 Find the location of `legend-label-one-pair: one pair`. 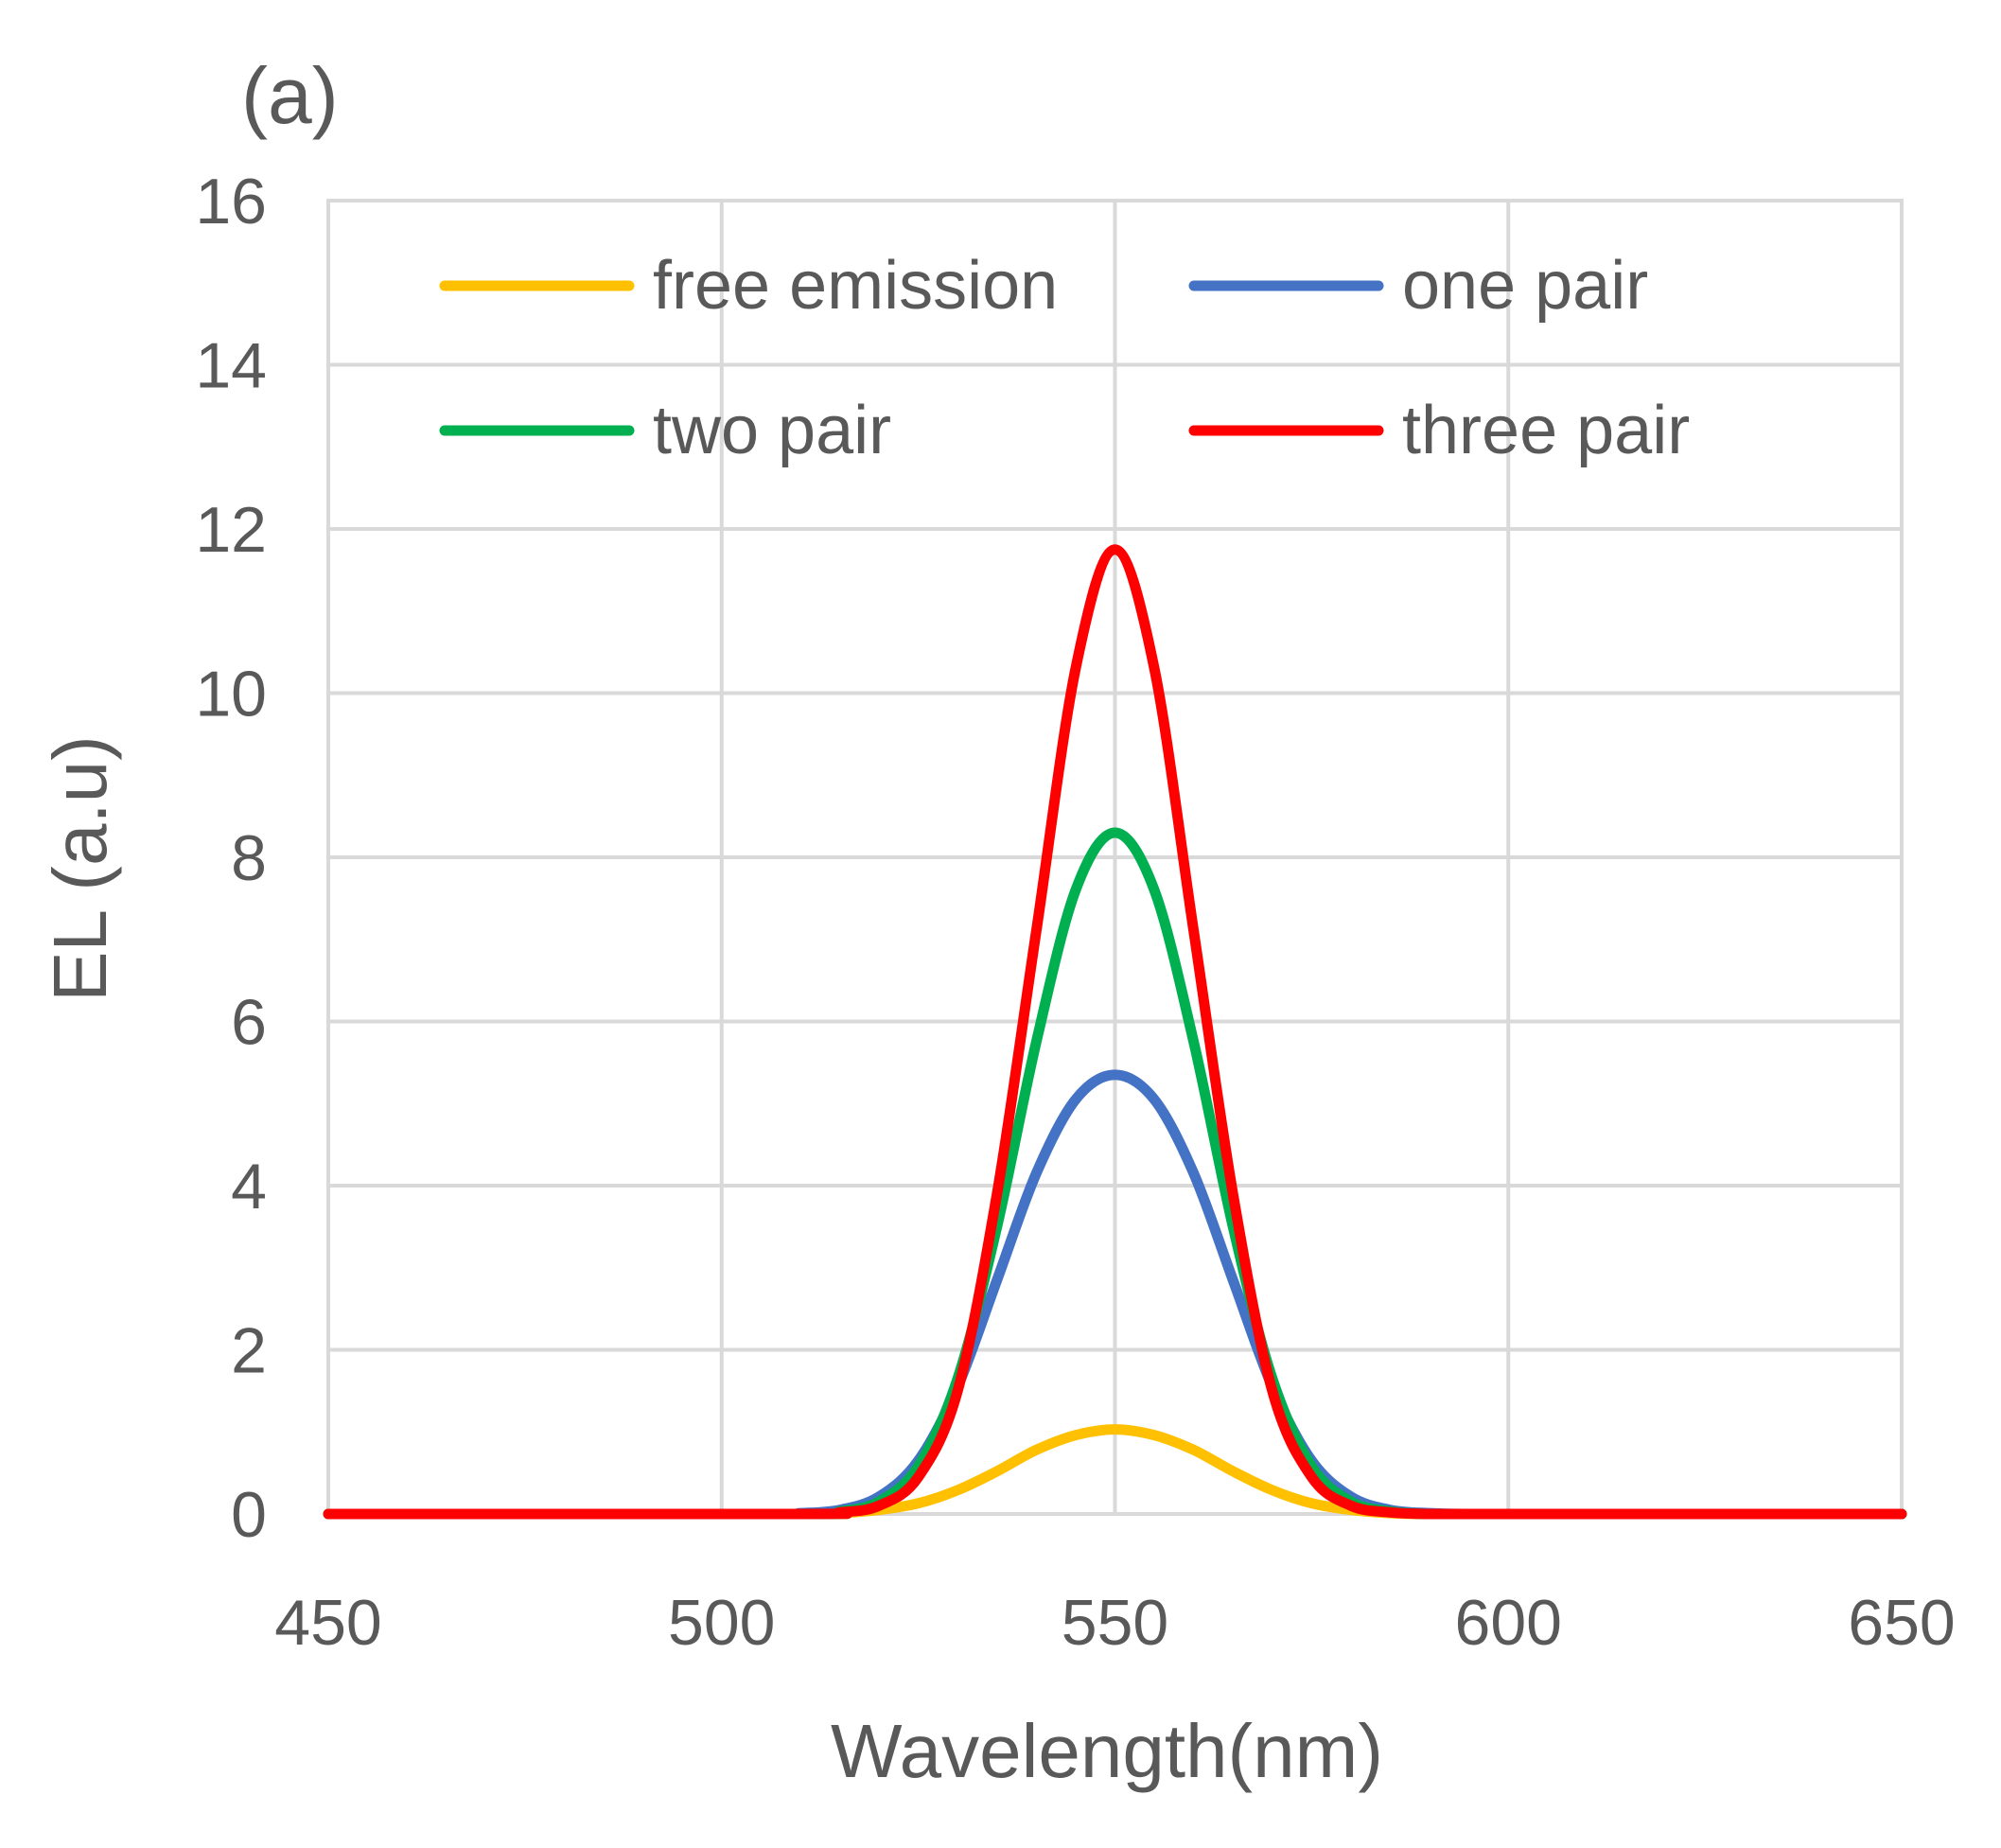

legend-label-one-pair: one pair is located at coordinates (1525, 286).